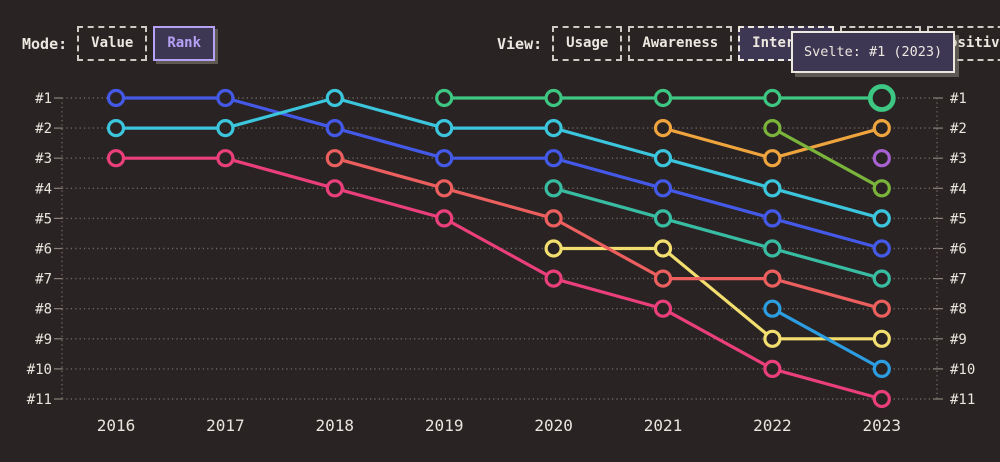  Describe the element at coordinates (958, 340) in the screenshot. I see `y-axis-label-right-9: #9` at that location.